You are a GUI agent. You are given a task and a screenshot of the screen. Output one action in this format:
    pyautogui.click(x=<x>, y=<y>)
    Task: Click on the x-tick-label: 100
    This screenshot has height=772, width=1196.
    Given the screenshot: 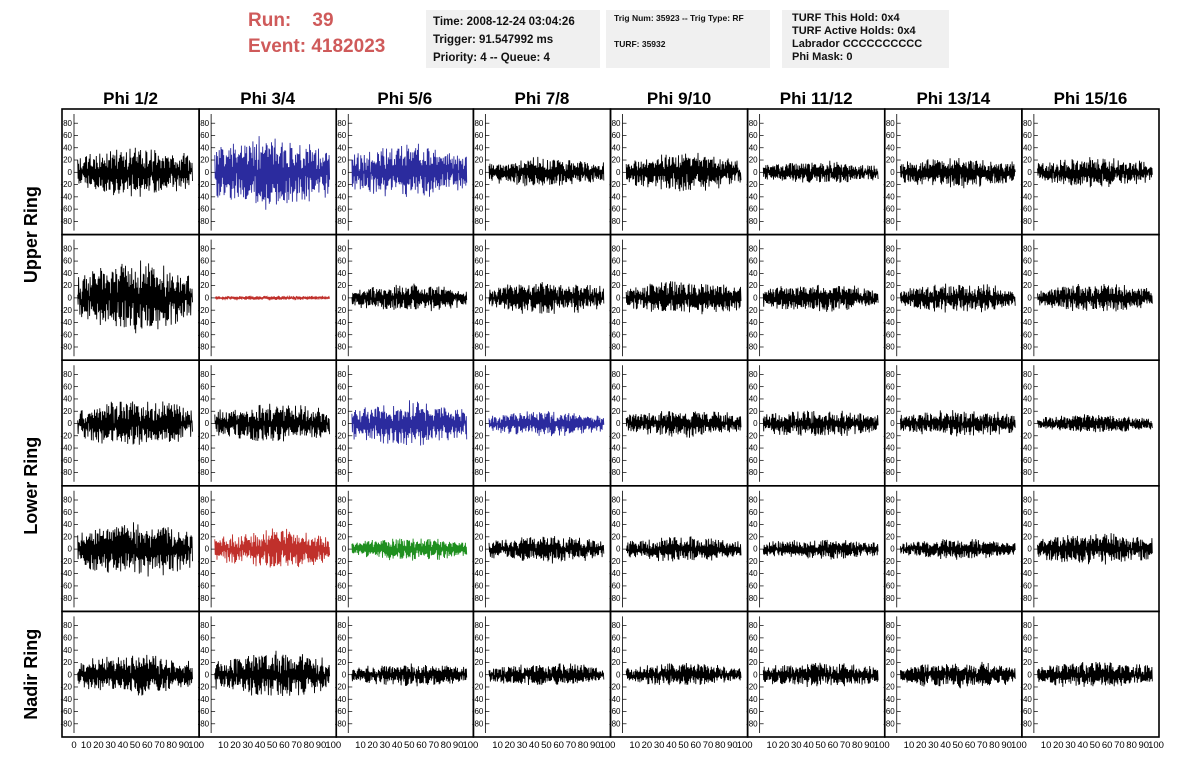 What is the action you would take?
    pyautogui.click(x=745, y=745)
    